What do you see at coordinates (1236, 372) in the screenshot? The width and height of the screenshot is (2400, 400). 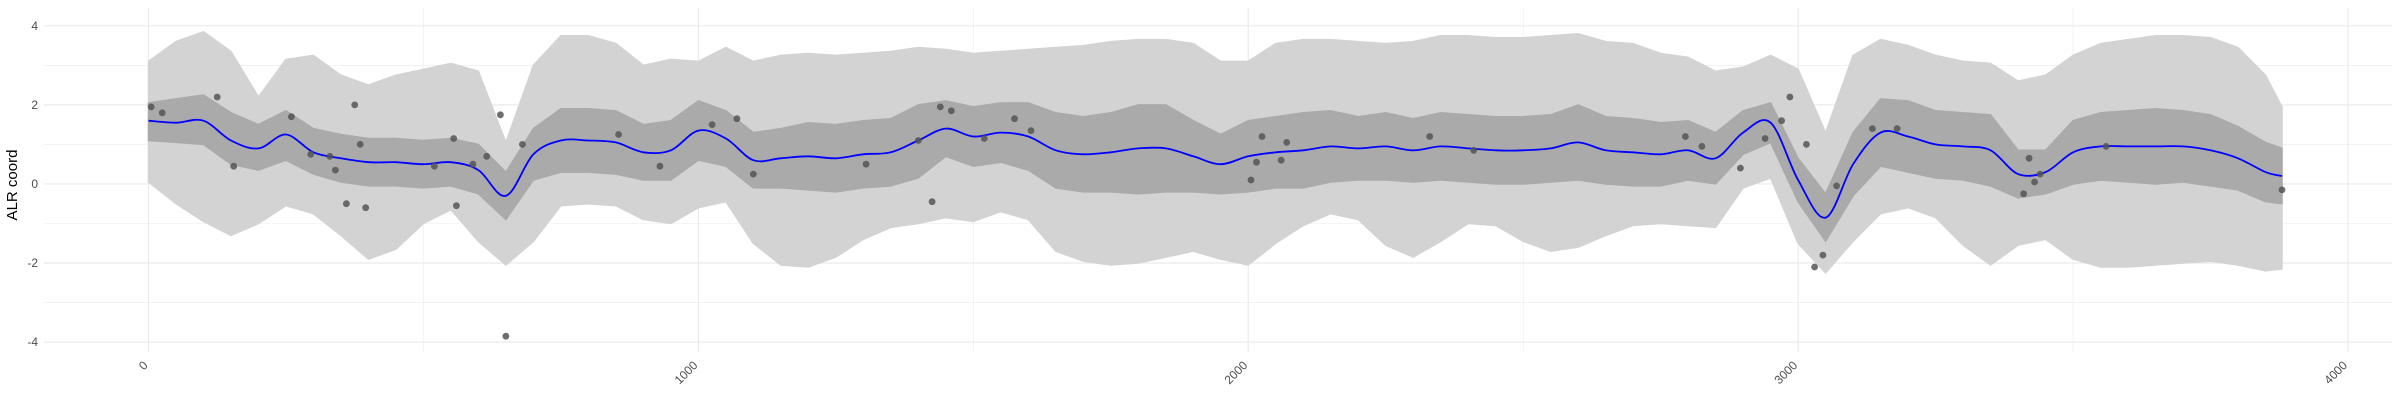 I see `x-tick-label: 2000` at bounding box center [1236, 372].